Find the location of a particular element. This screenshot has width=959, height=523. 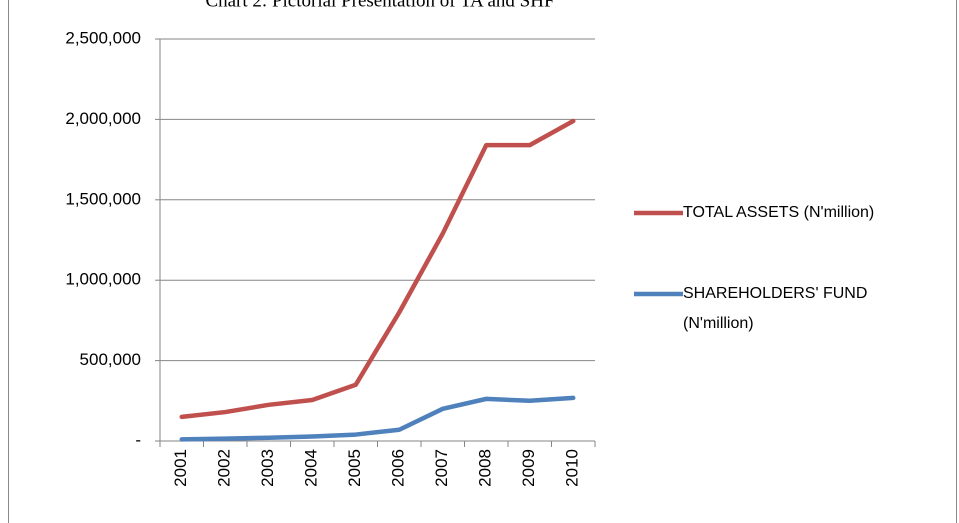

y-tick-label: - is located at coordinates (138, 439).